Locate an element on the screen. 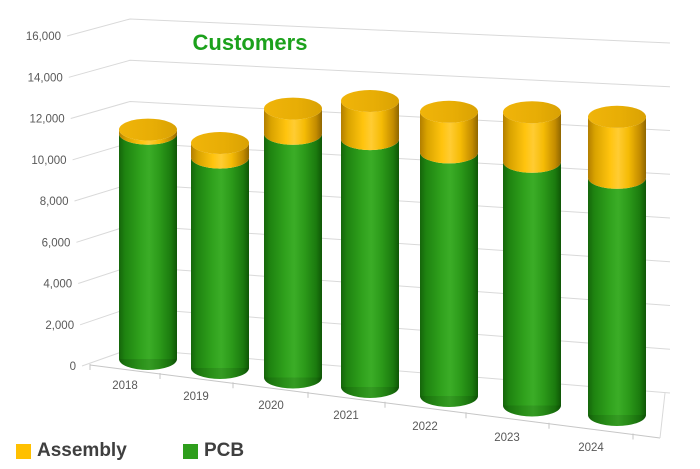 The height and width of the screenshot is (469, 700). y-tick-label: 14,000 is located at coordinates (45, 78).